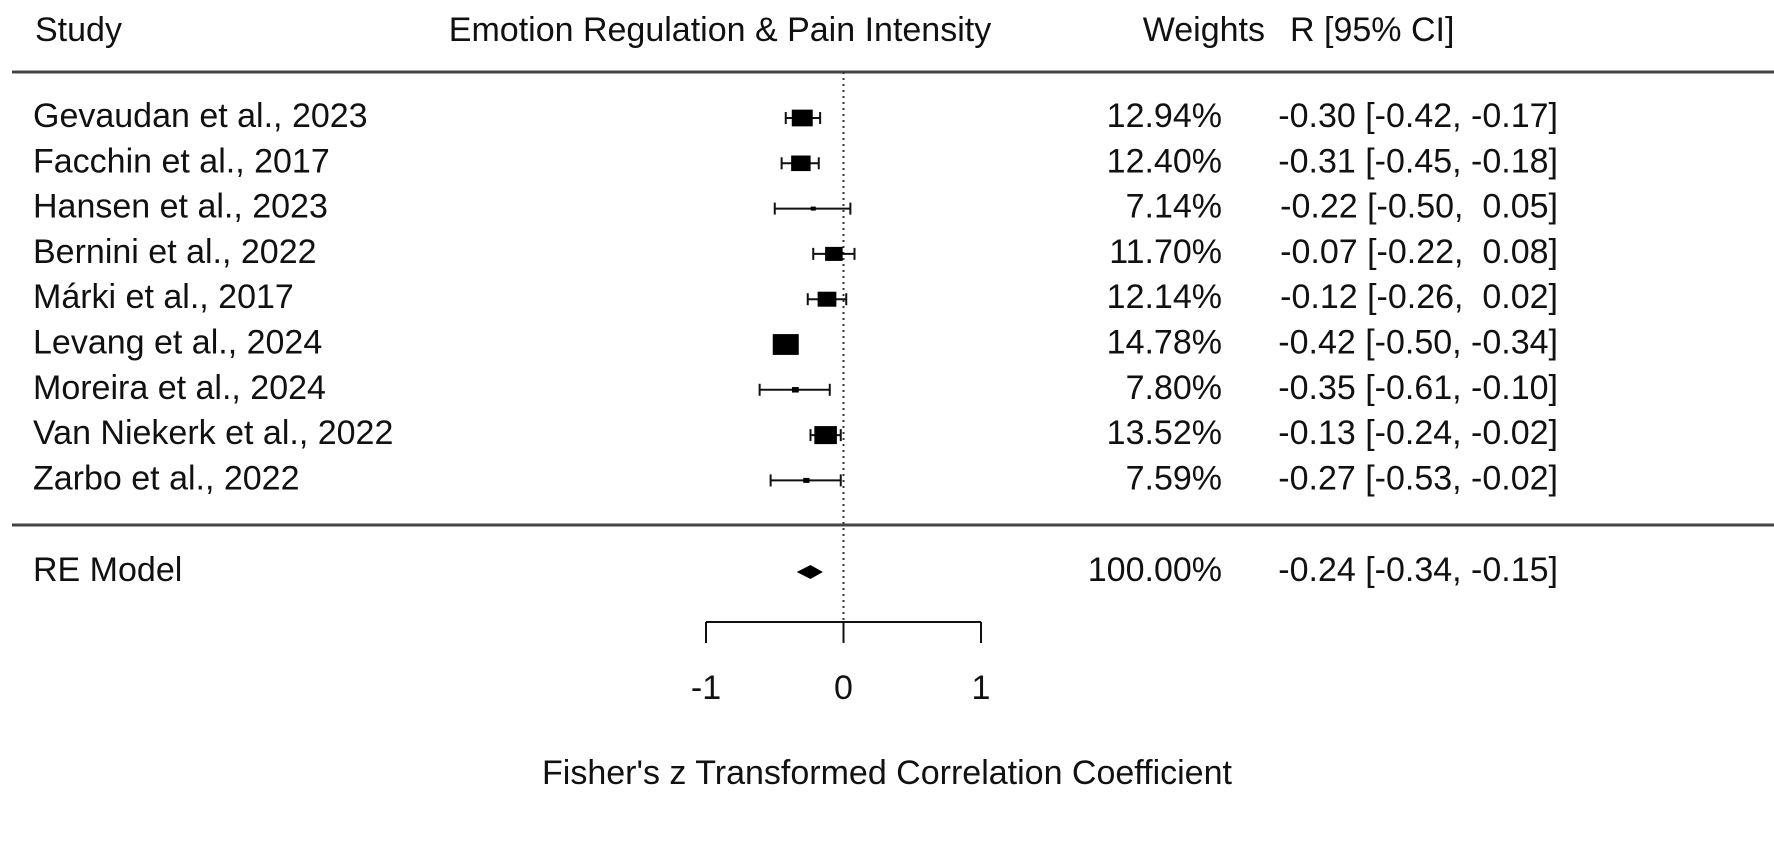  Describe the element at coordinates (1164, 116) in the screenshot. I see `weight-label: 12.94%` at that location.